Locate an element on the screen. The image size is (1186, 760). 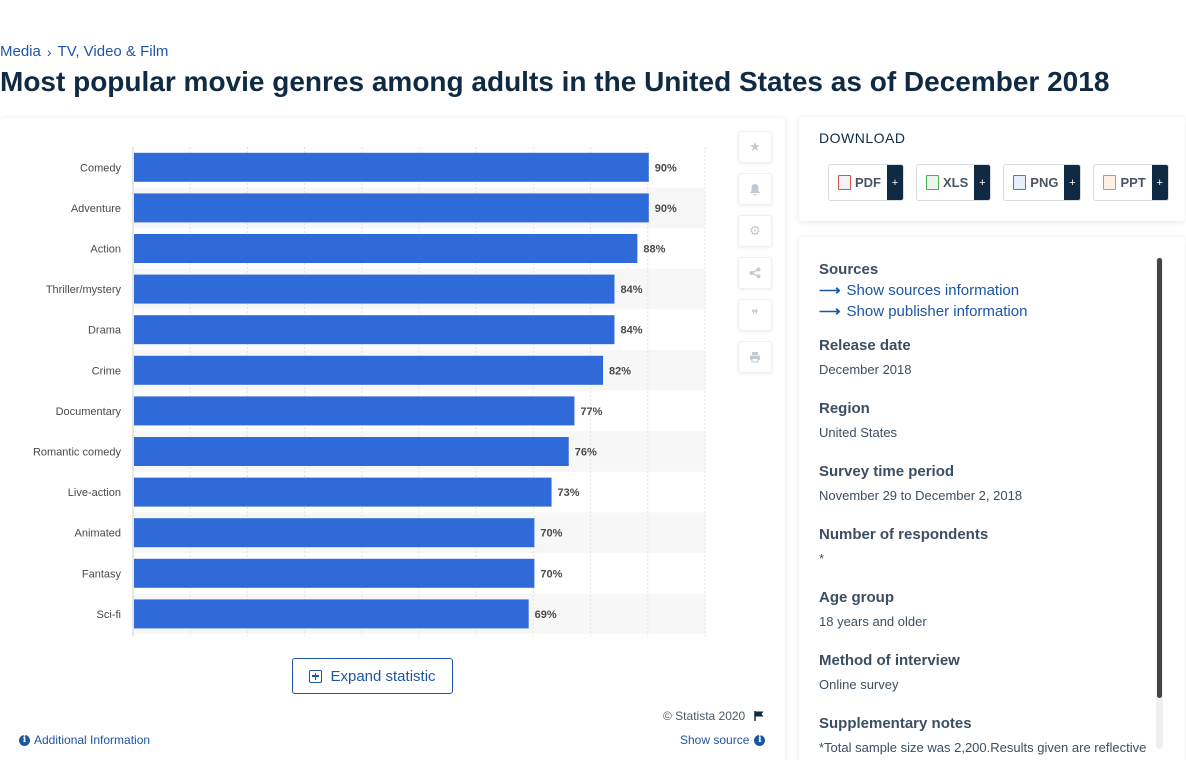
breadcrumb: Media › TV, Video & Film is located at coordinates (84, 51).